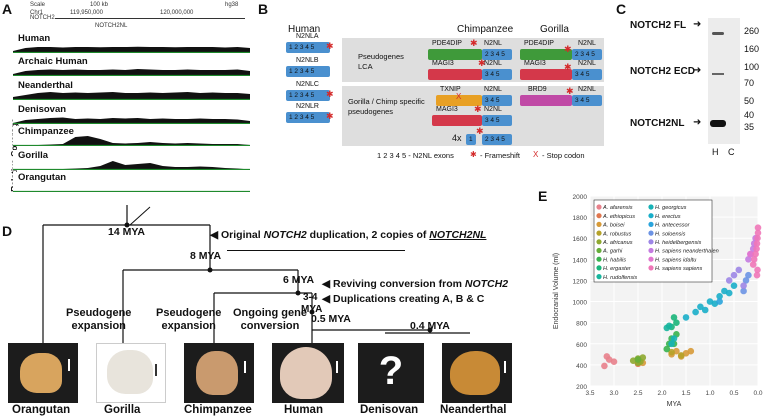 The image size is (765, 418). I want to click on orangutan-skull-shape, so click(41, 373).